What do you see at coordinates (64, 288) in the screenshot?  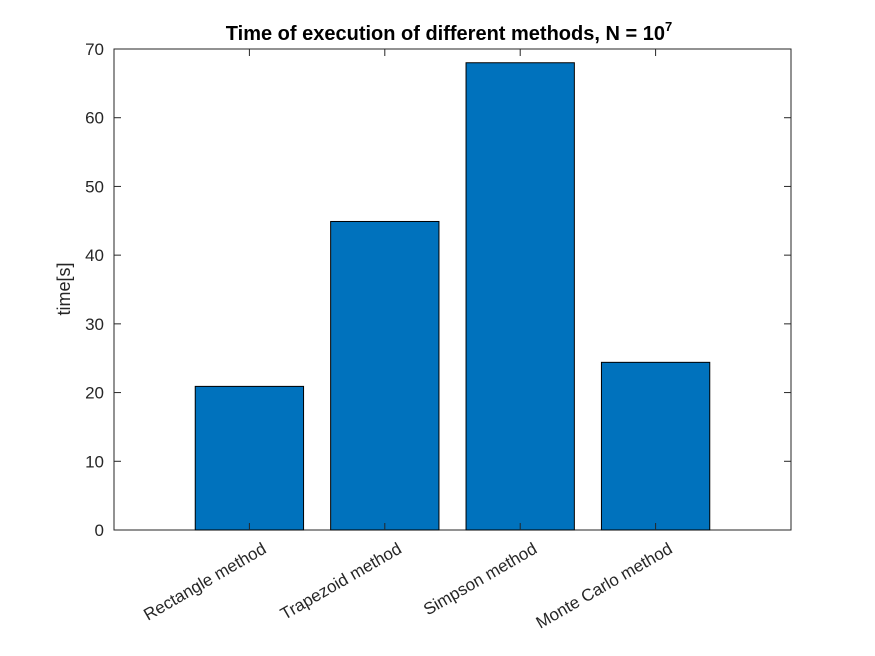 I see `y-axis-label: time[s]` at bounding box center [64, 288].